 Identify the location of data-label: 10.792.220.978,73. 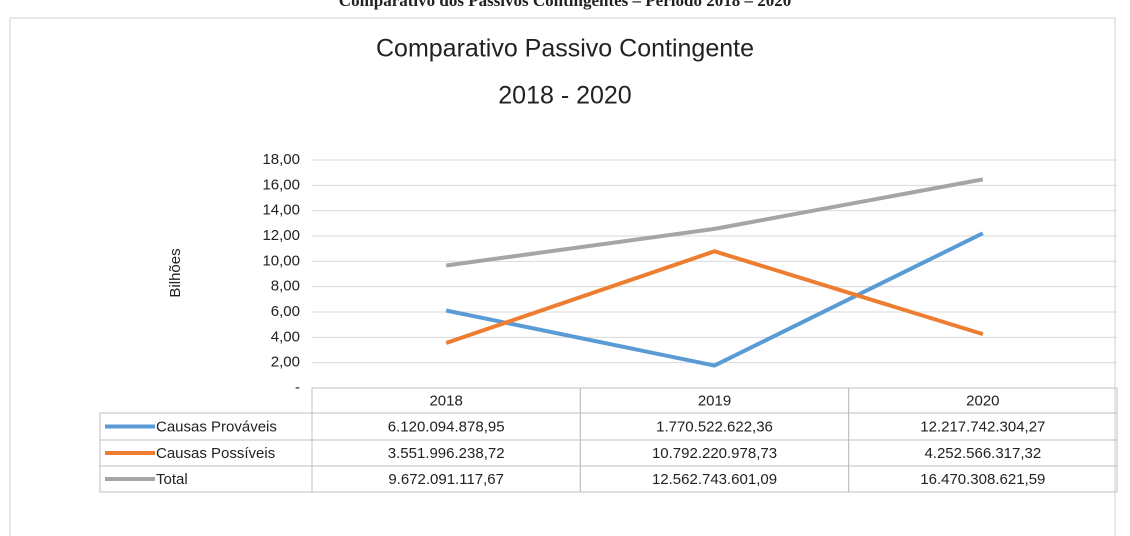
(714, 453).